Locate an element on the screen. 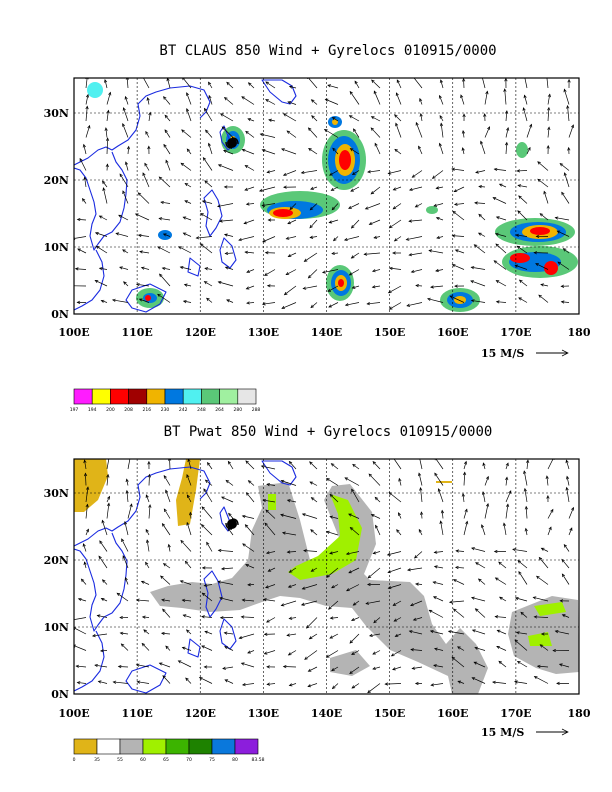 The height and width of the screenshot is (792, 612). legend-label: 230 is located at coordinates (165, 410).